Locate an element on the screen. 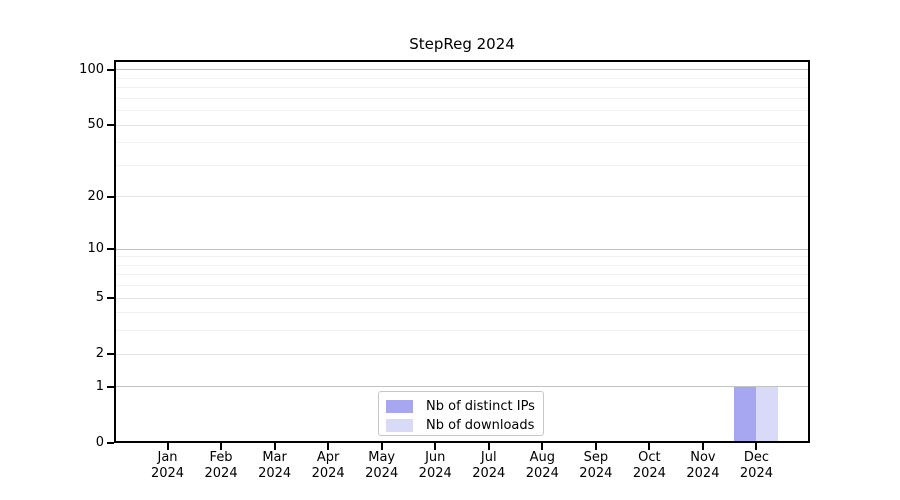  legend: Nb of distinct IPs Nb of downloads is located at coordinates (461, 413).